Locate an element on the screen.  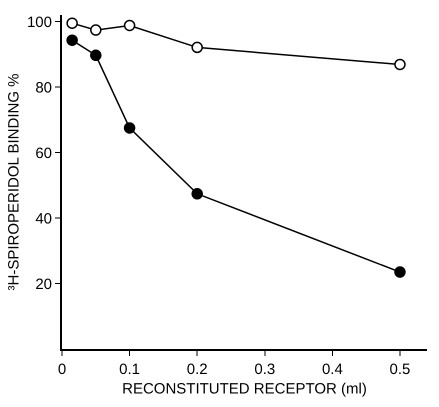
y-axis-title: ³H-SPIROPERIDOL BINDING % is located at coordinates (14, 182).